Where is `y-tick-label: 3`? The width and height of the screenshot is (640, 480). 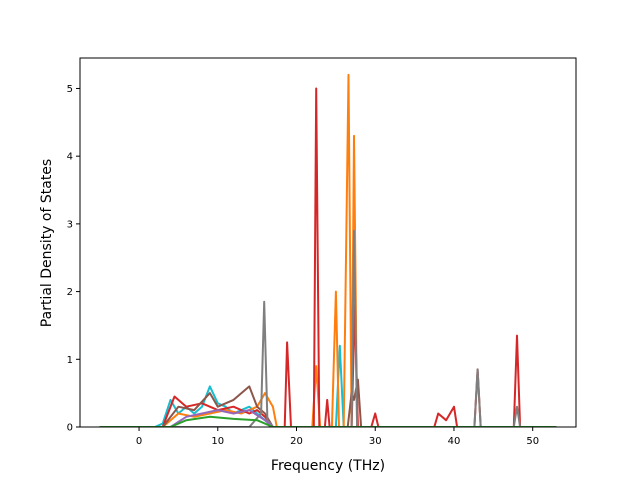 y-tick-label: 3 is located at coordinates (70, 224).